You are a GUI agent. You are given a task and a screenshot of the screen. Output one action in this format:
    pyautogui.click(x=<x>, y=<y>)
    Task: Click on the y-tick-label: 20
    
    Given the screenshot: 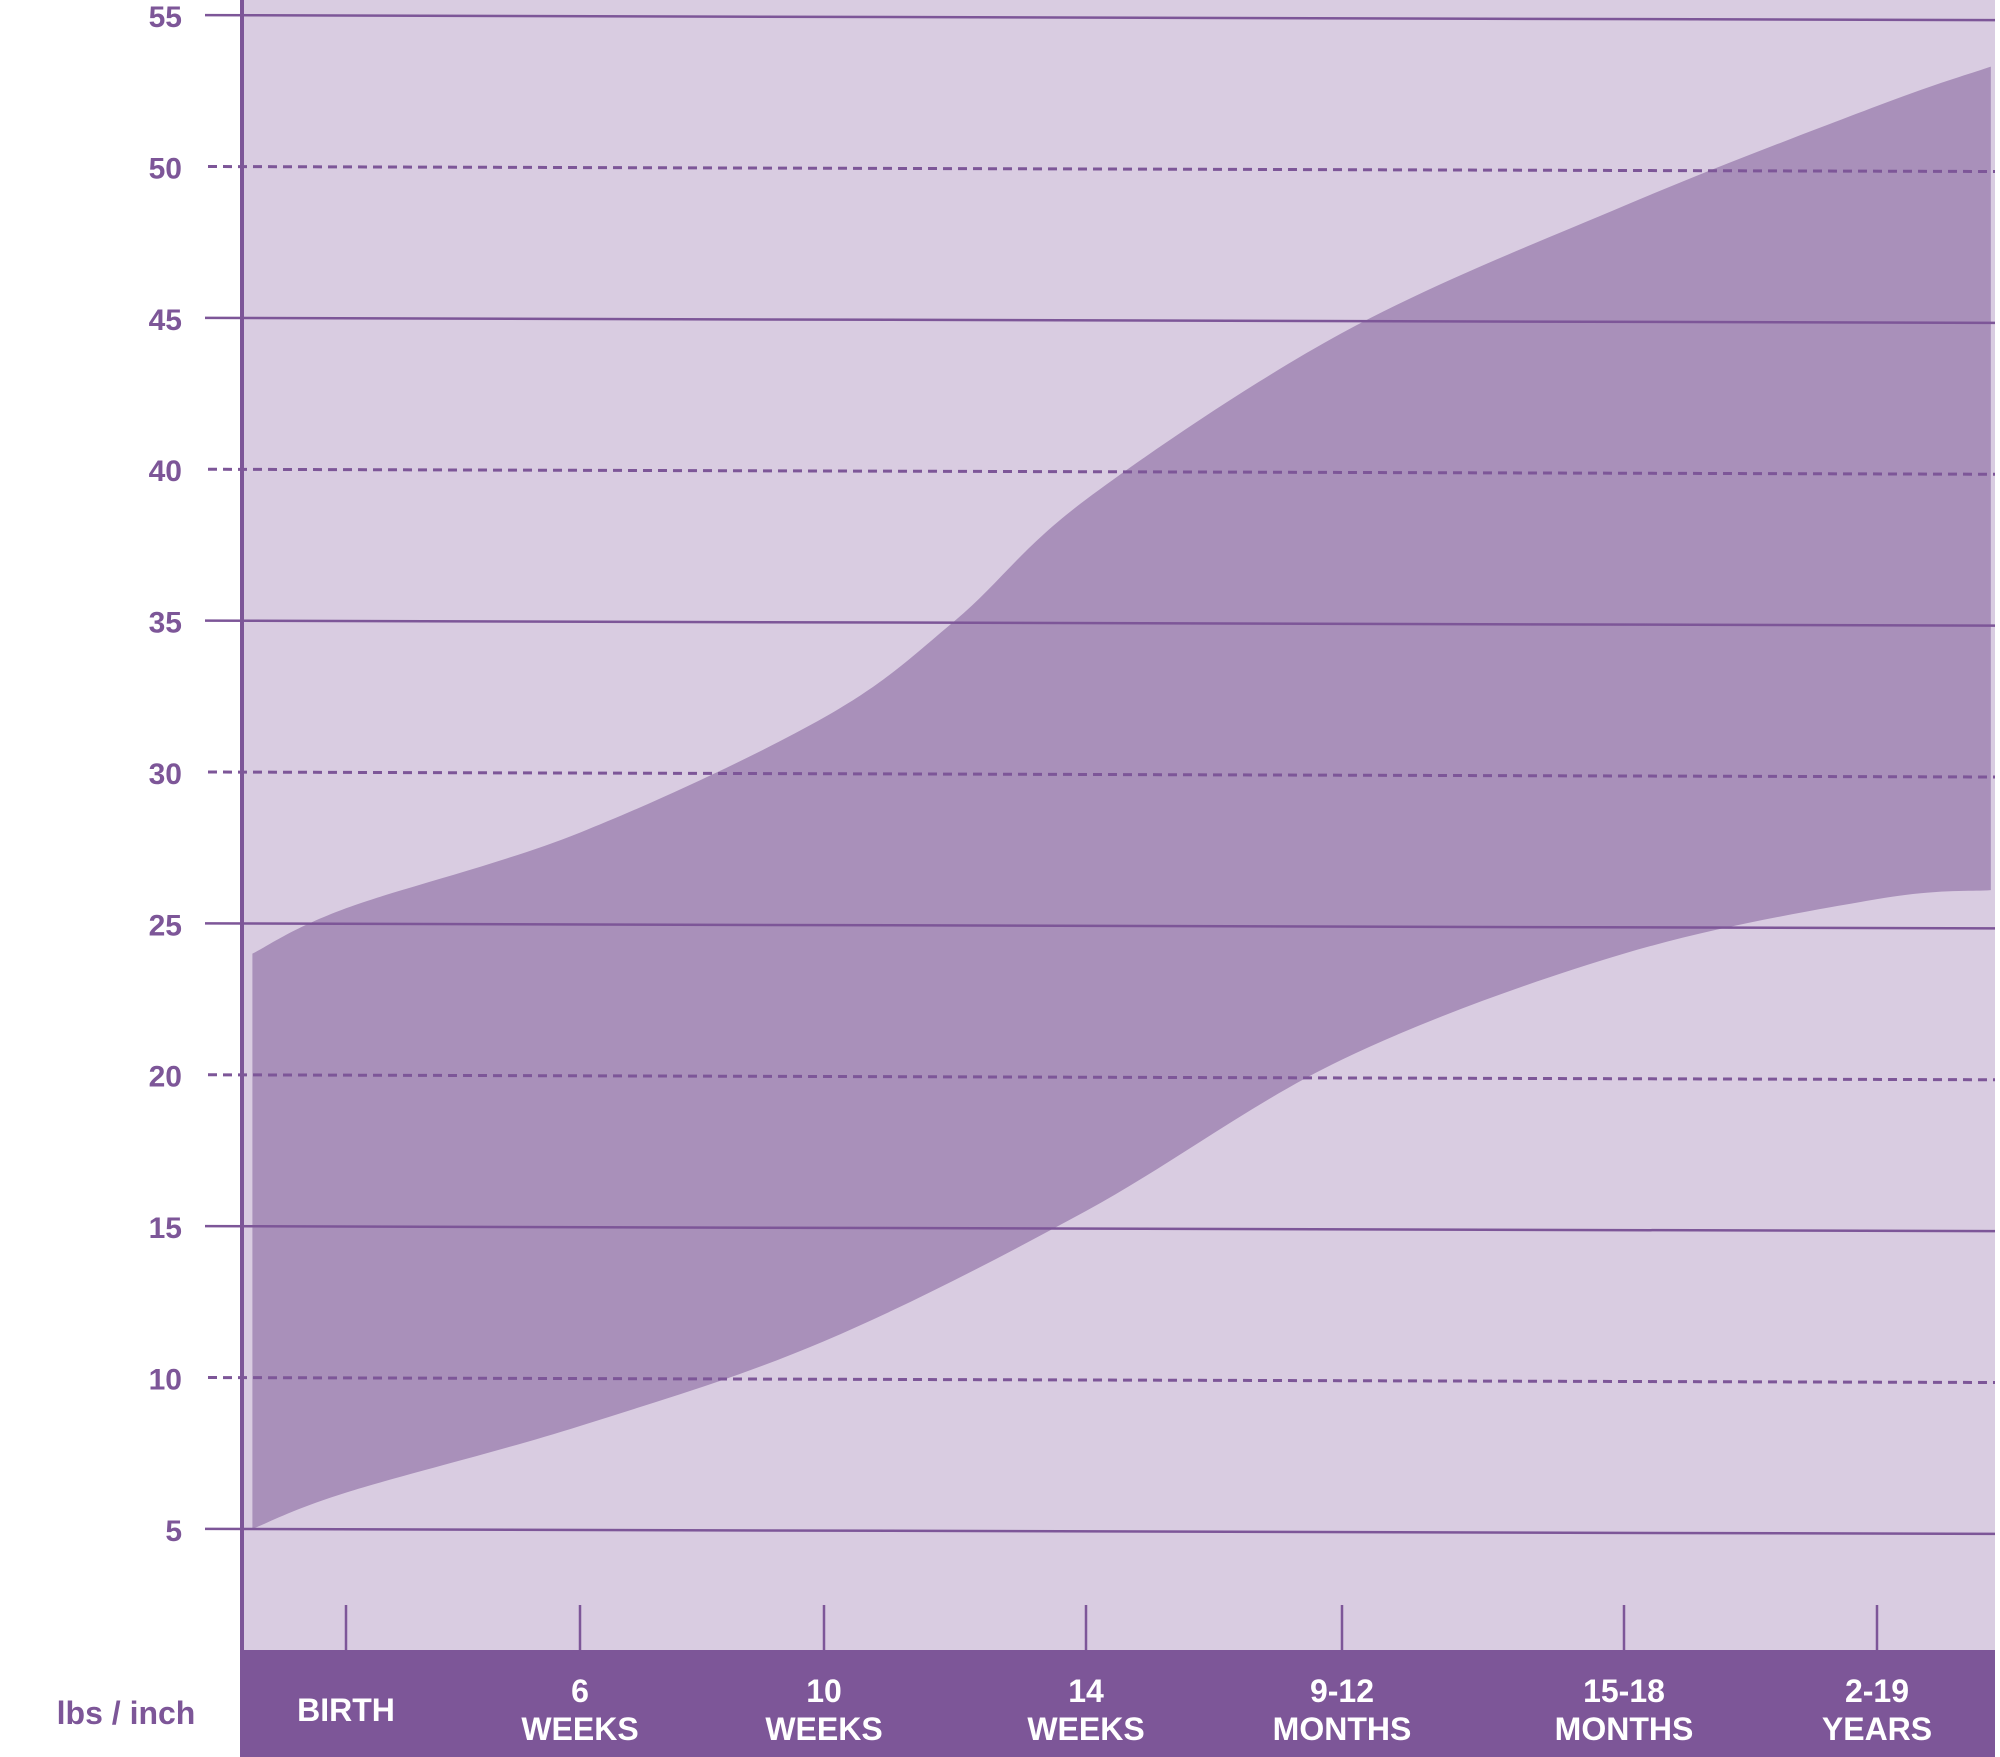 What is the action you would take?
    pyautogui.click(x=165, y=1077)
    